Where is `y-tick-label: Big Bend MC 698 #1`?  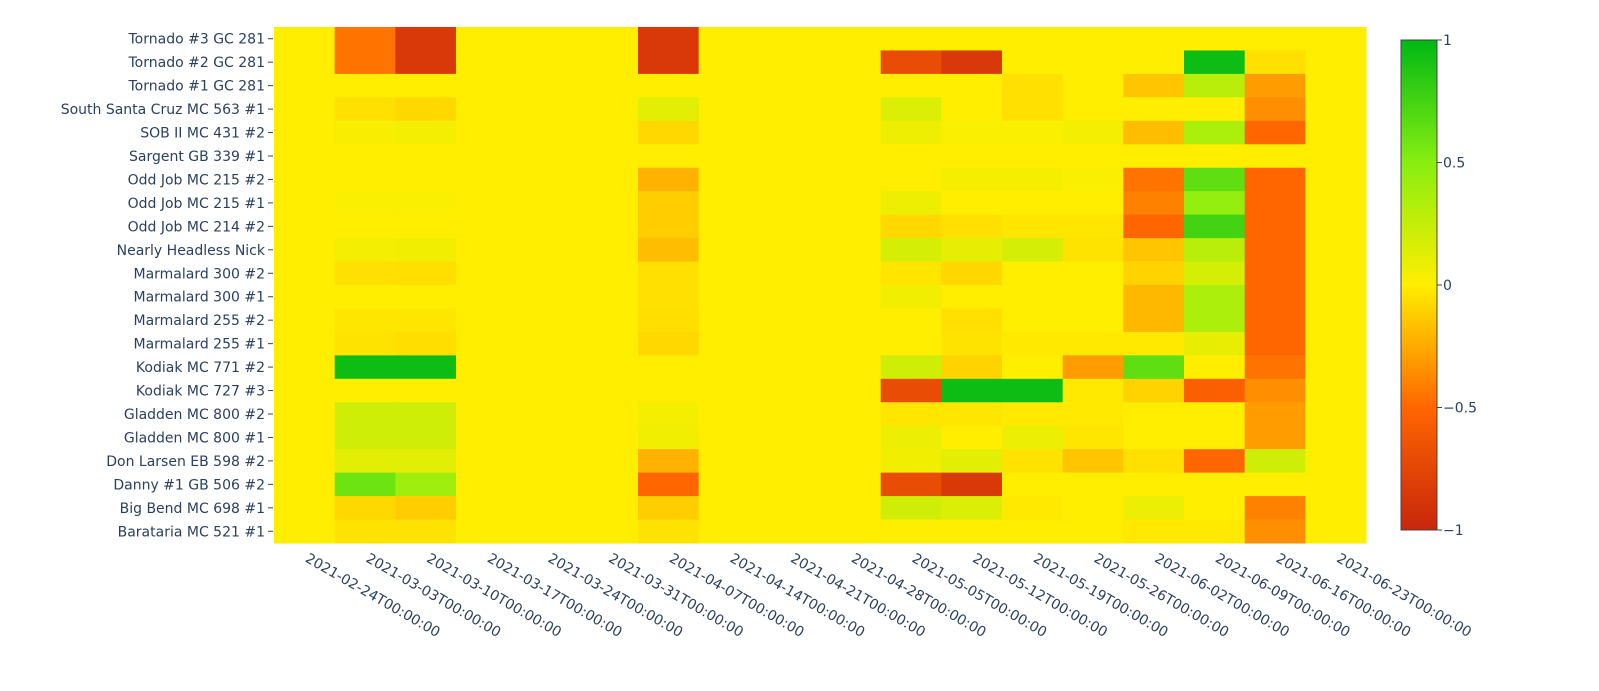 y-tick-label: Big Bend MC 698 #1 is located at coordinates (192, 509).